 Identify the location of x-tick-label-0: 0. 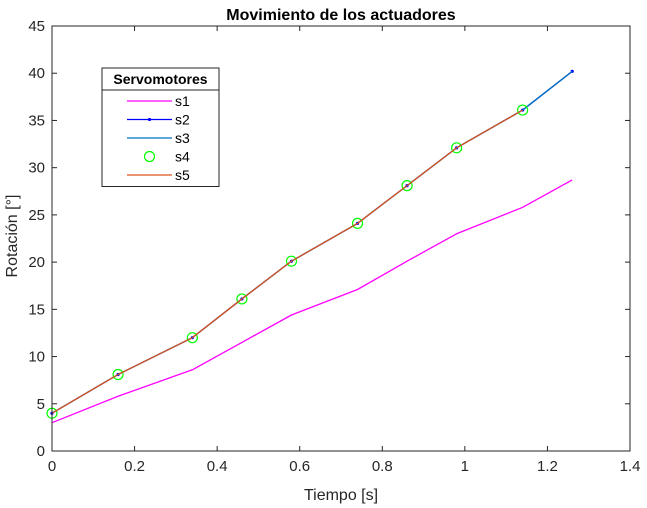
(52, 466).